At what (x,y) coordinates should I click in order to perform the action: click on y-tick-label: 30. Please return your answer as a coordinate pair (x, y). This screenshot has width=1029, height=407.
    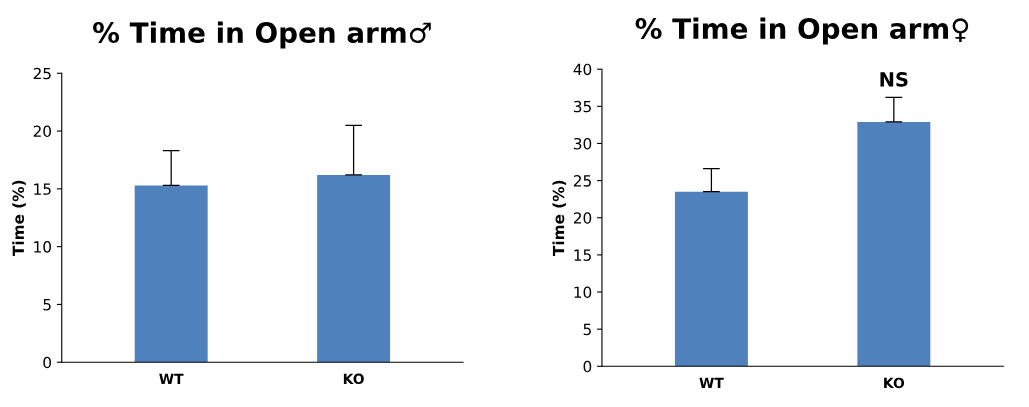
    Looking at the image, I should click on (582, 143).